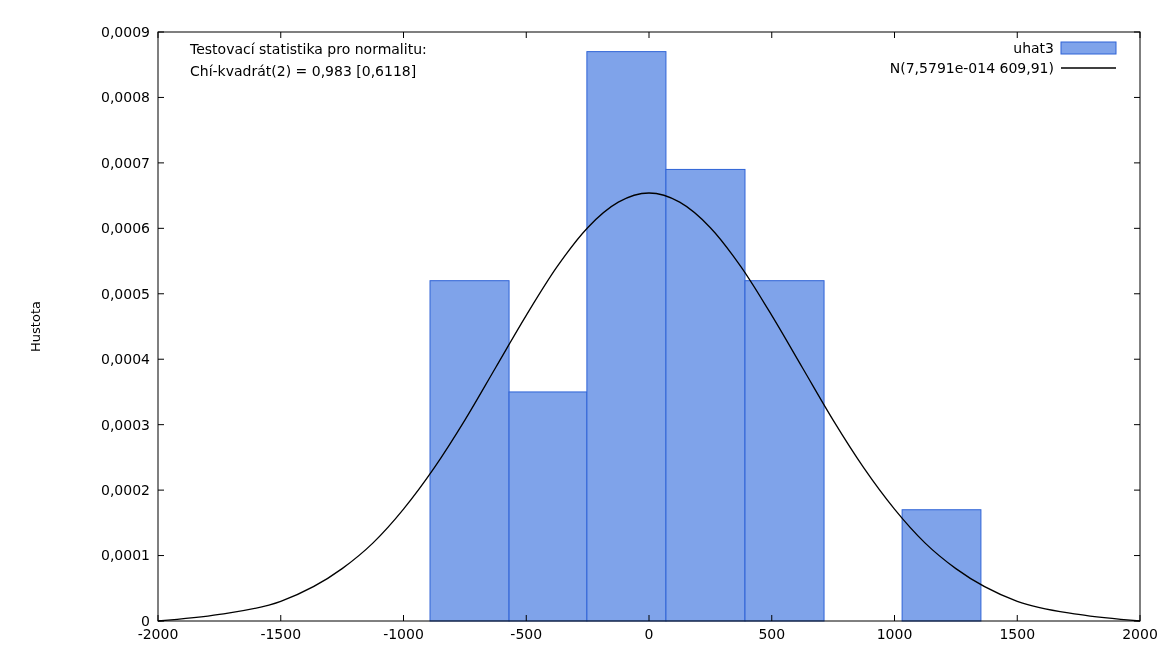  I want to click on y-tick-label: 0,0004, so click(126, 359).